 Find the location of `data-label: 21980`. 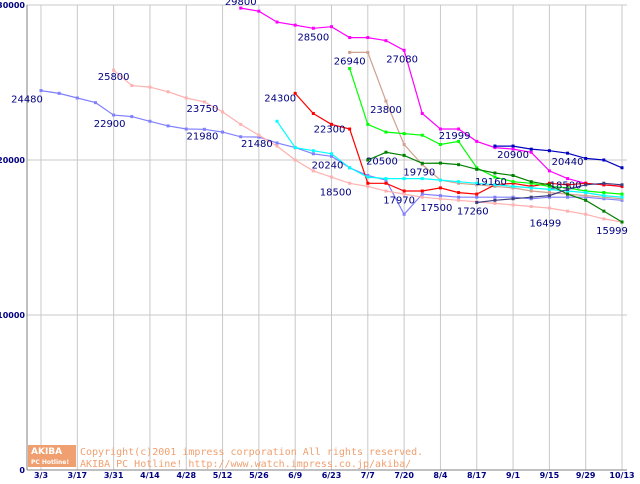

data-label: 21980 is located at coordinates (203, 136).